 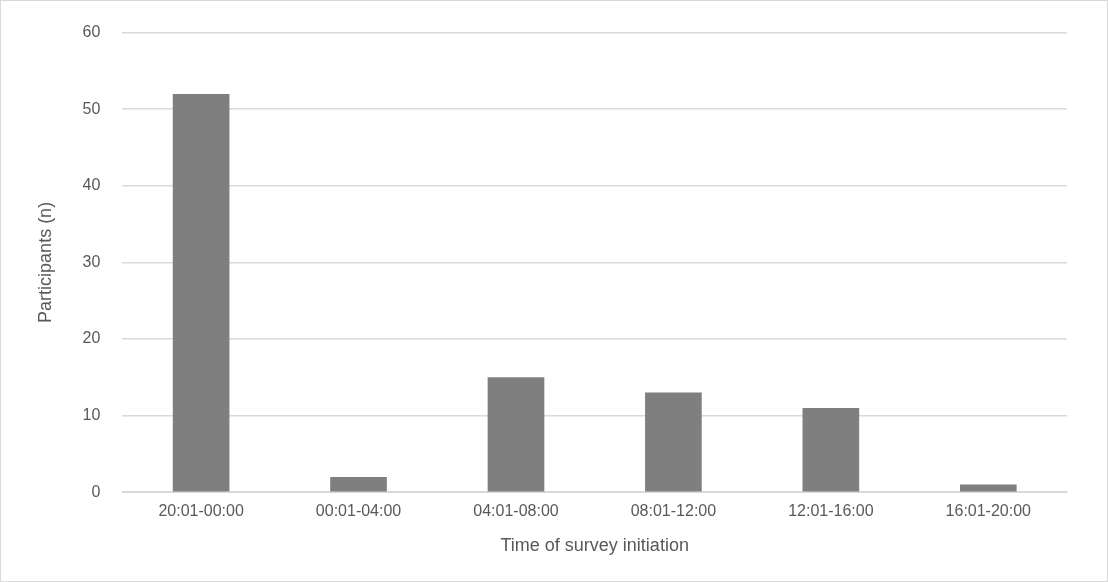 I want to click on y-tick-label: 60, so click(x=91, y=32).